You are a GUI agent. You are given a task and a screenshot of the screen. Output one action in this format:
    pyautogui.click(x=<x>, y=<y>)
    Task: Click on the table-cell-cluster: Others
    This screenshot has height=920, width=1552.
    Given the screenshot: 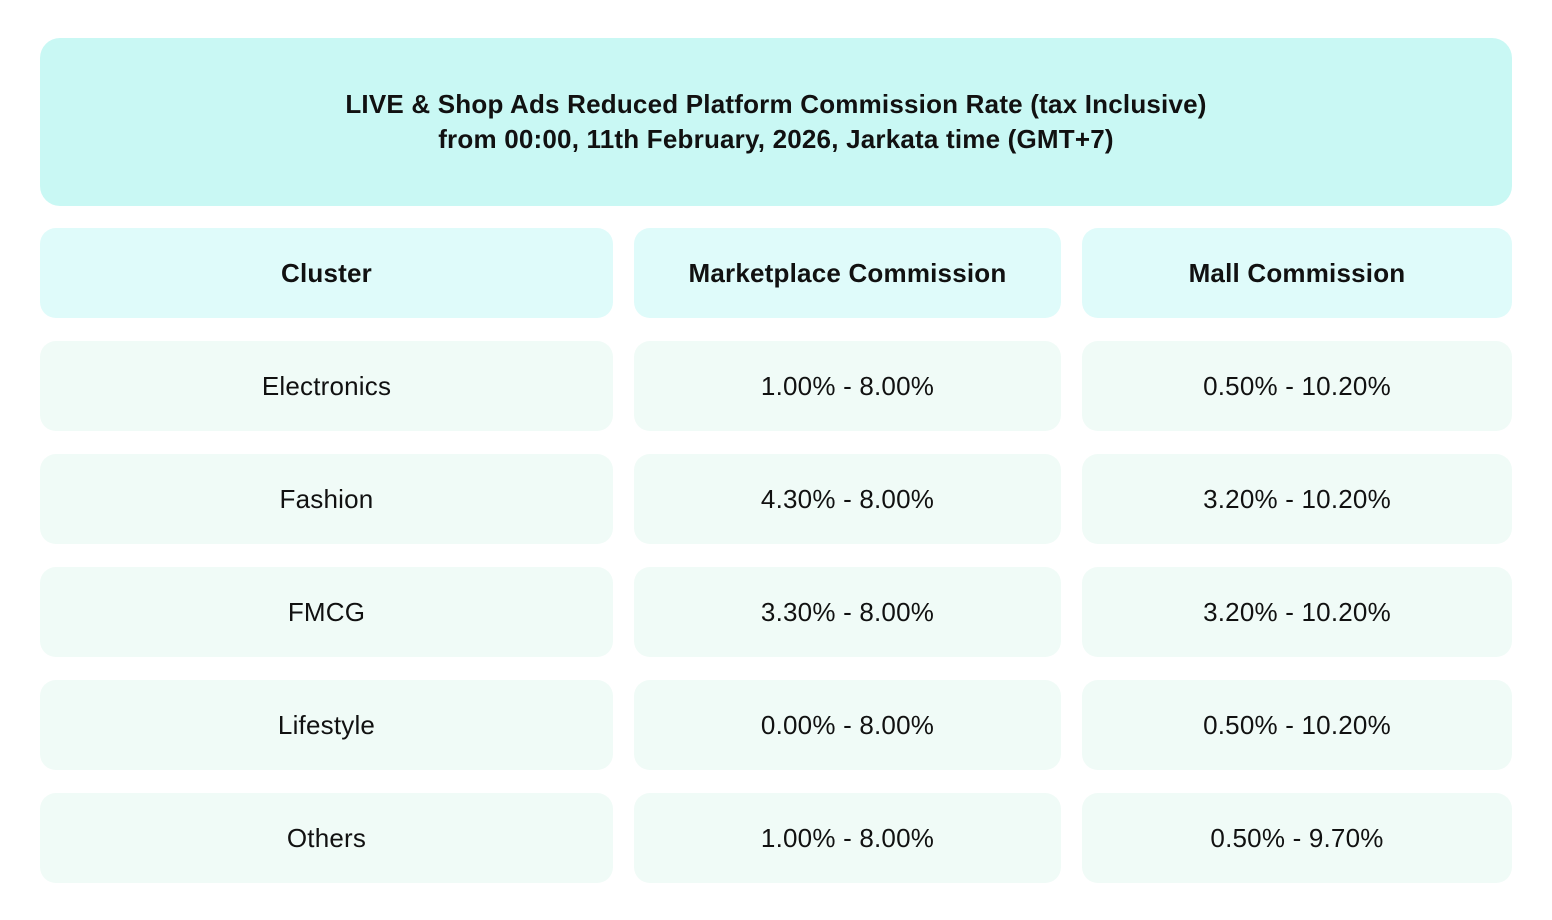 What is the action you would take?
    pyautogui.click(x=326, y=838)
    